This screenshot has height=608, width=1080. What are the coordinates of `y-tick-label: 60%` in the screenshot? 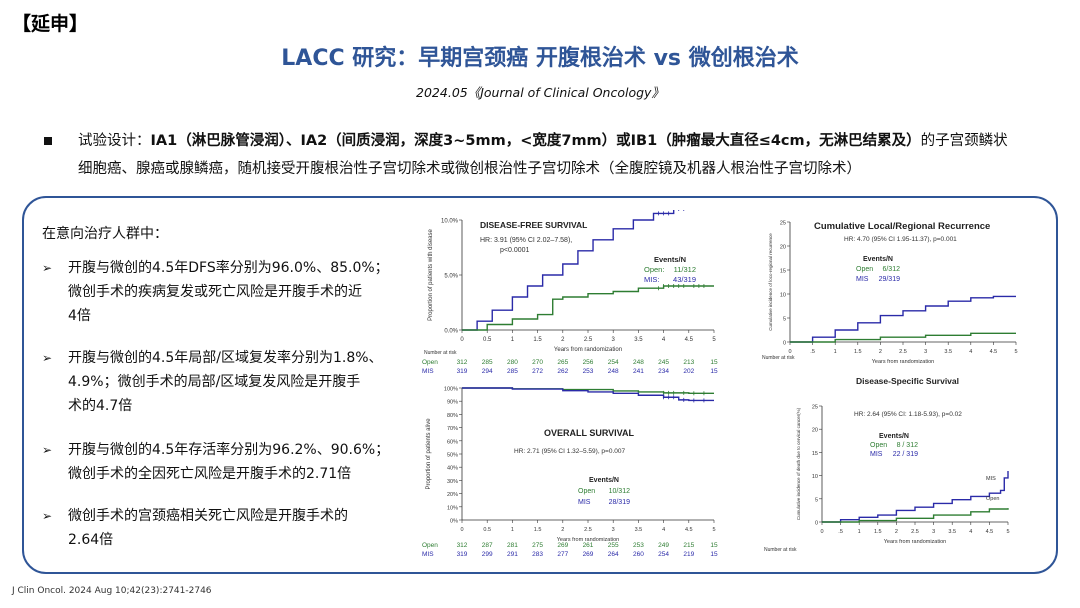 It's located at (452, 442).